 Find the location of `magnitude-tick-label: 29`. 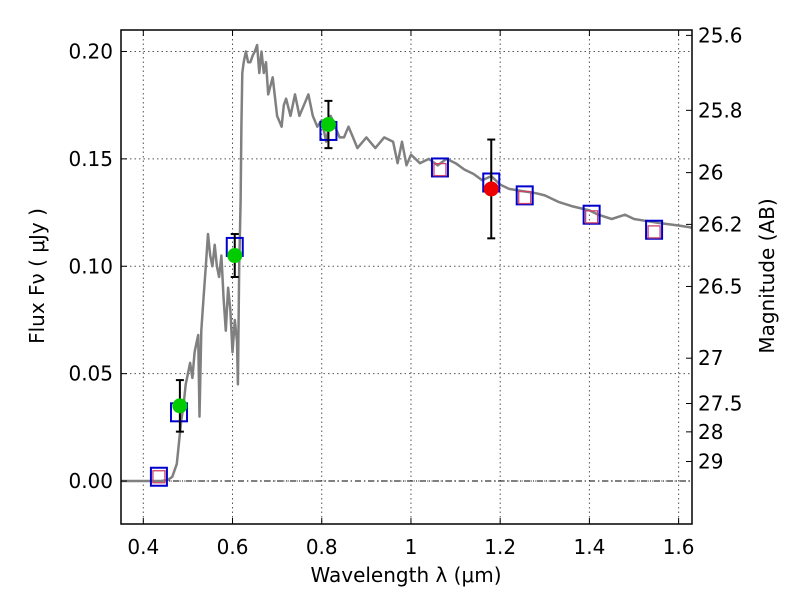

magnitude-tick-label: 29 is located at coordinates (710, 461).